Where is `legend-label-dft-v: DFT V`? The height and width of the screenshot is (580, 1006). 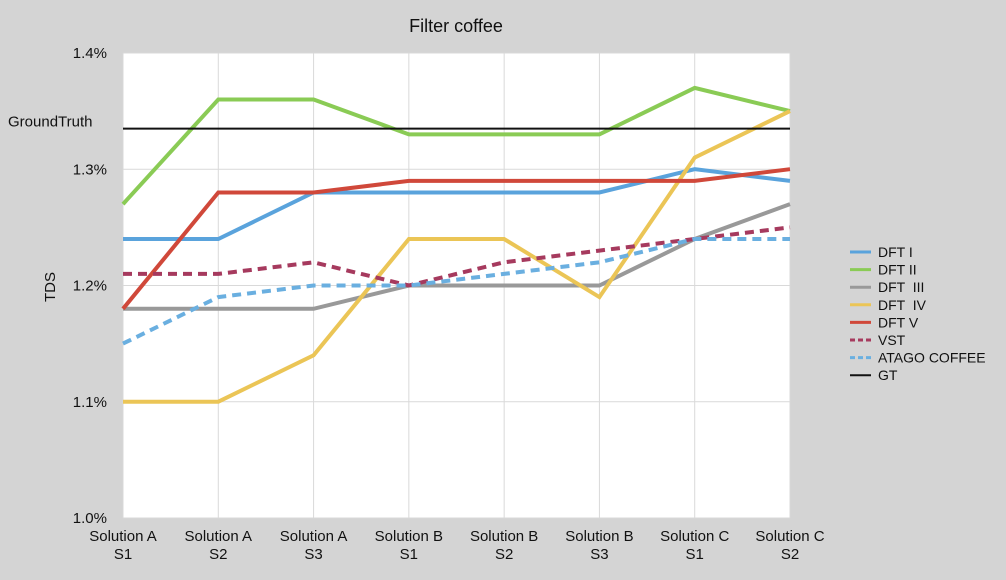 legend-label-dft-v: DFT V is located at coordinates (898, 322).